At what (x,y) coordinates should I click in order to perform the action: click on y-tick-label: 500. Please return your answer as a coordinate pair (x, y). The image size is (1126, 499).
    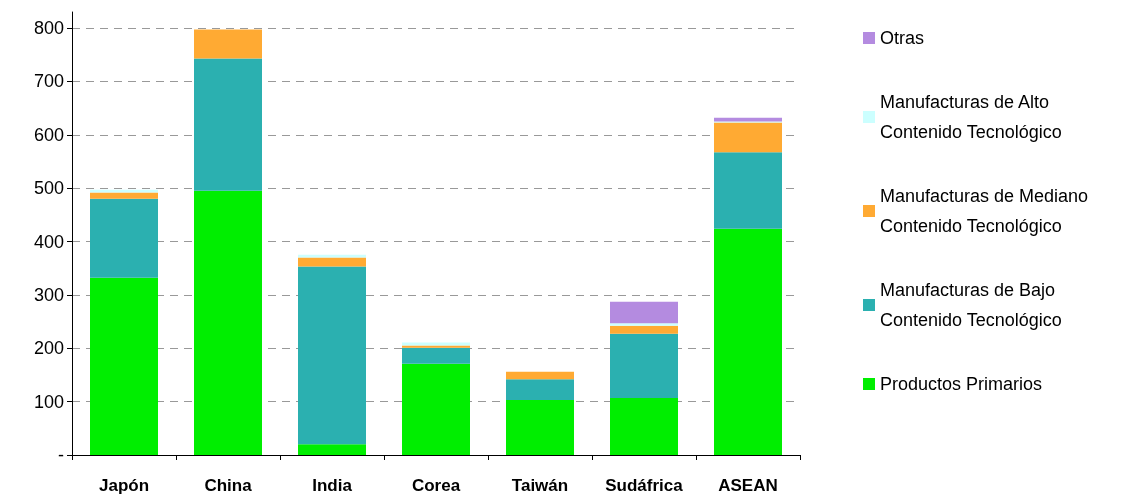
    Looking at the image, I should click on (48, 188).